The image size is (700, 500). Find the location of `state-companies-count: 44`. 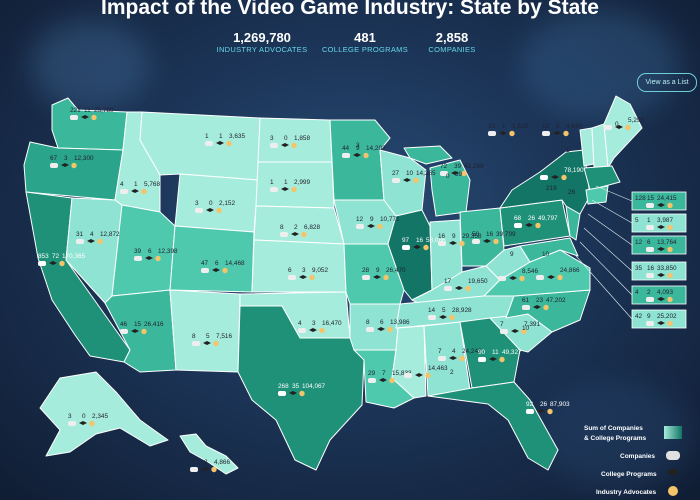

state-companies-count: 44 is located at coordinates (346, 148).